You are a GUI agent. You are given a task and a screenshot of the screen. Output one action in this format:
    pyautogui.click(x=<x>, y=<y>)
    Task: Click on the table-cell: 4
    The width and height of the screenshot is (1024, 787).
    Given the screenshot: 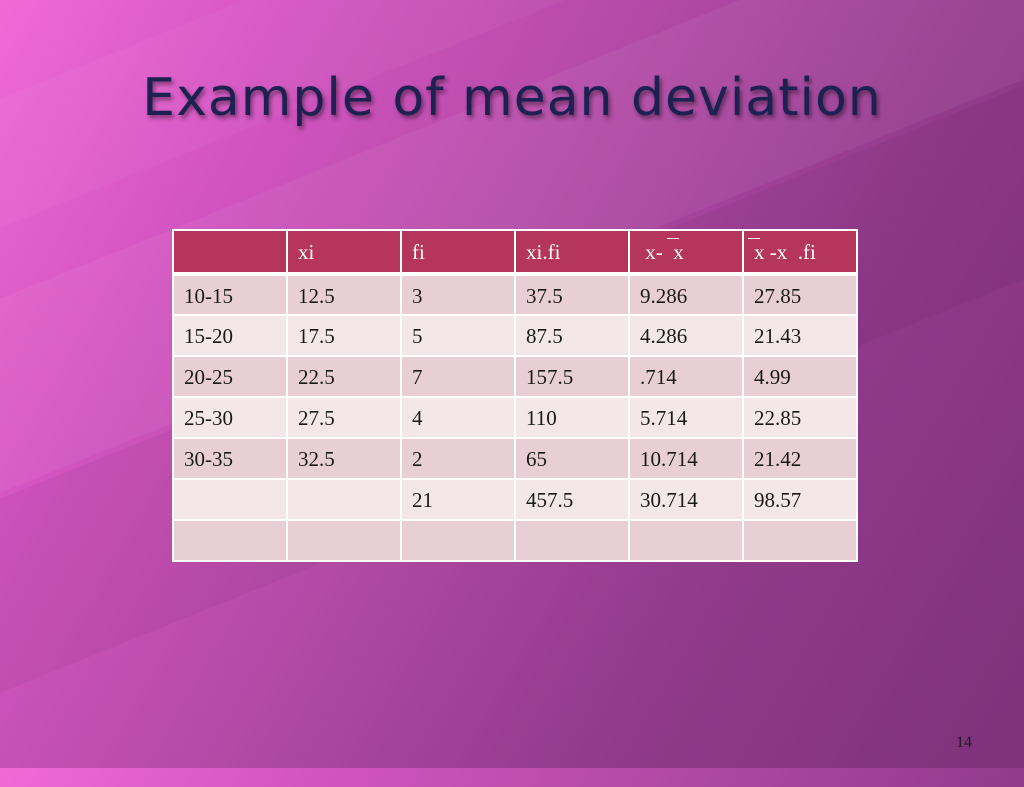 What is the action you would take?
    pyautogui.click(x=458, y=417)
    